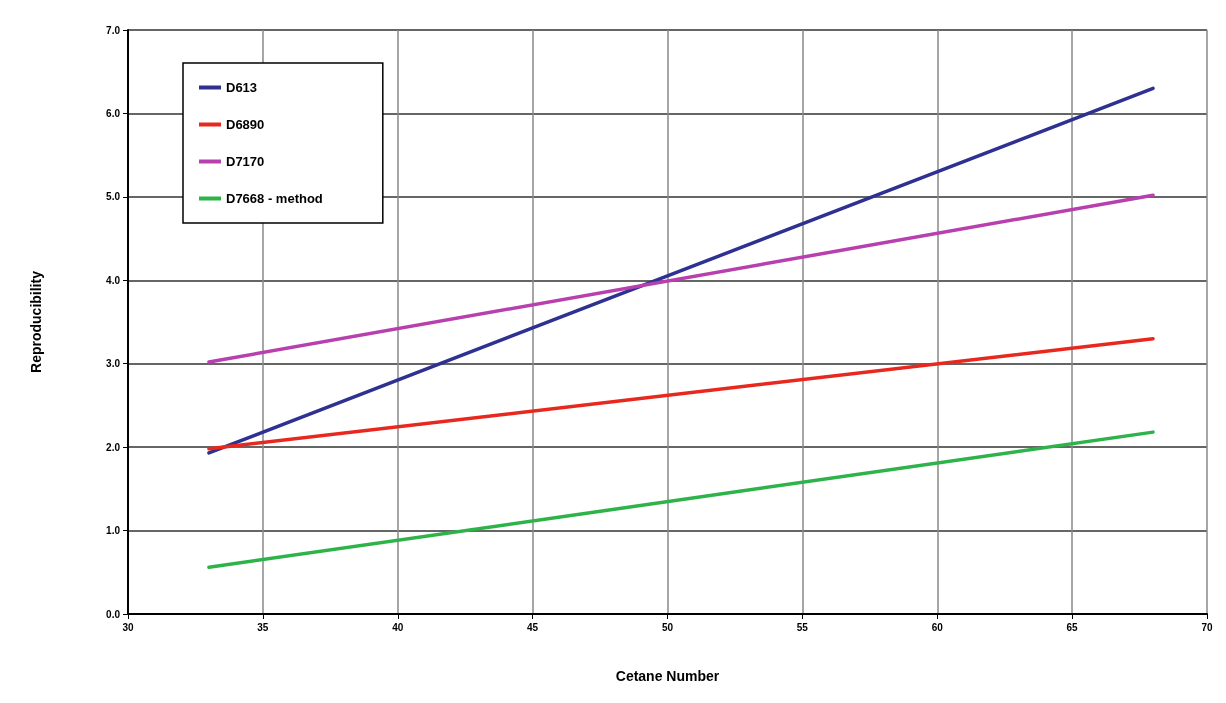  What do you see at coordinates (398, 627) in the screenshot?
I see `x-tick-label: 40` at bounding box center [398, 627].